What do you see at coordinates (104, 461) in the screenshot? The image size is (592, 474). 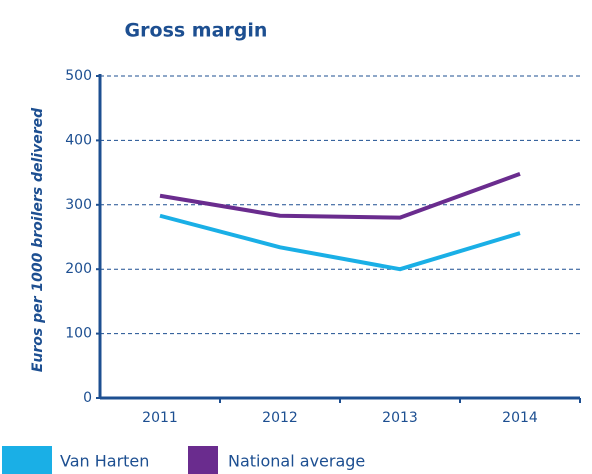 I see `legend-label: Van Harten` at bounding box center [104, 461].